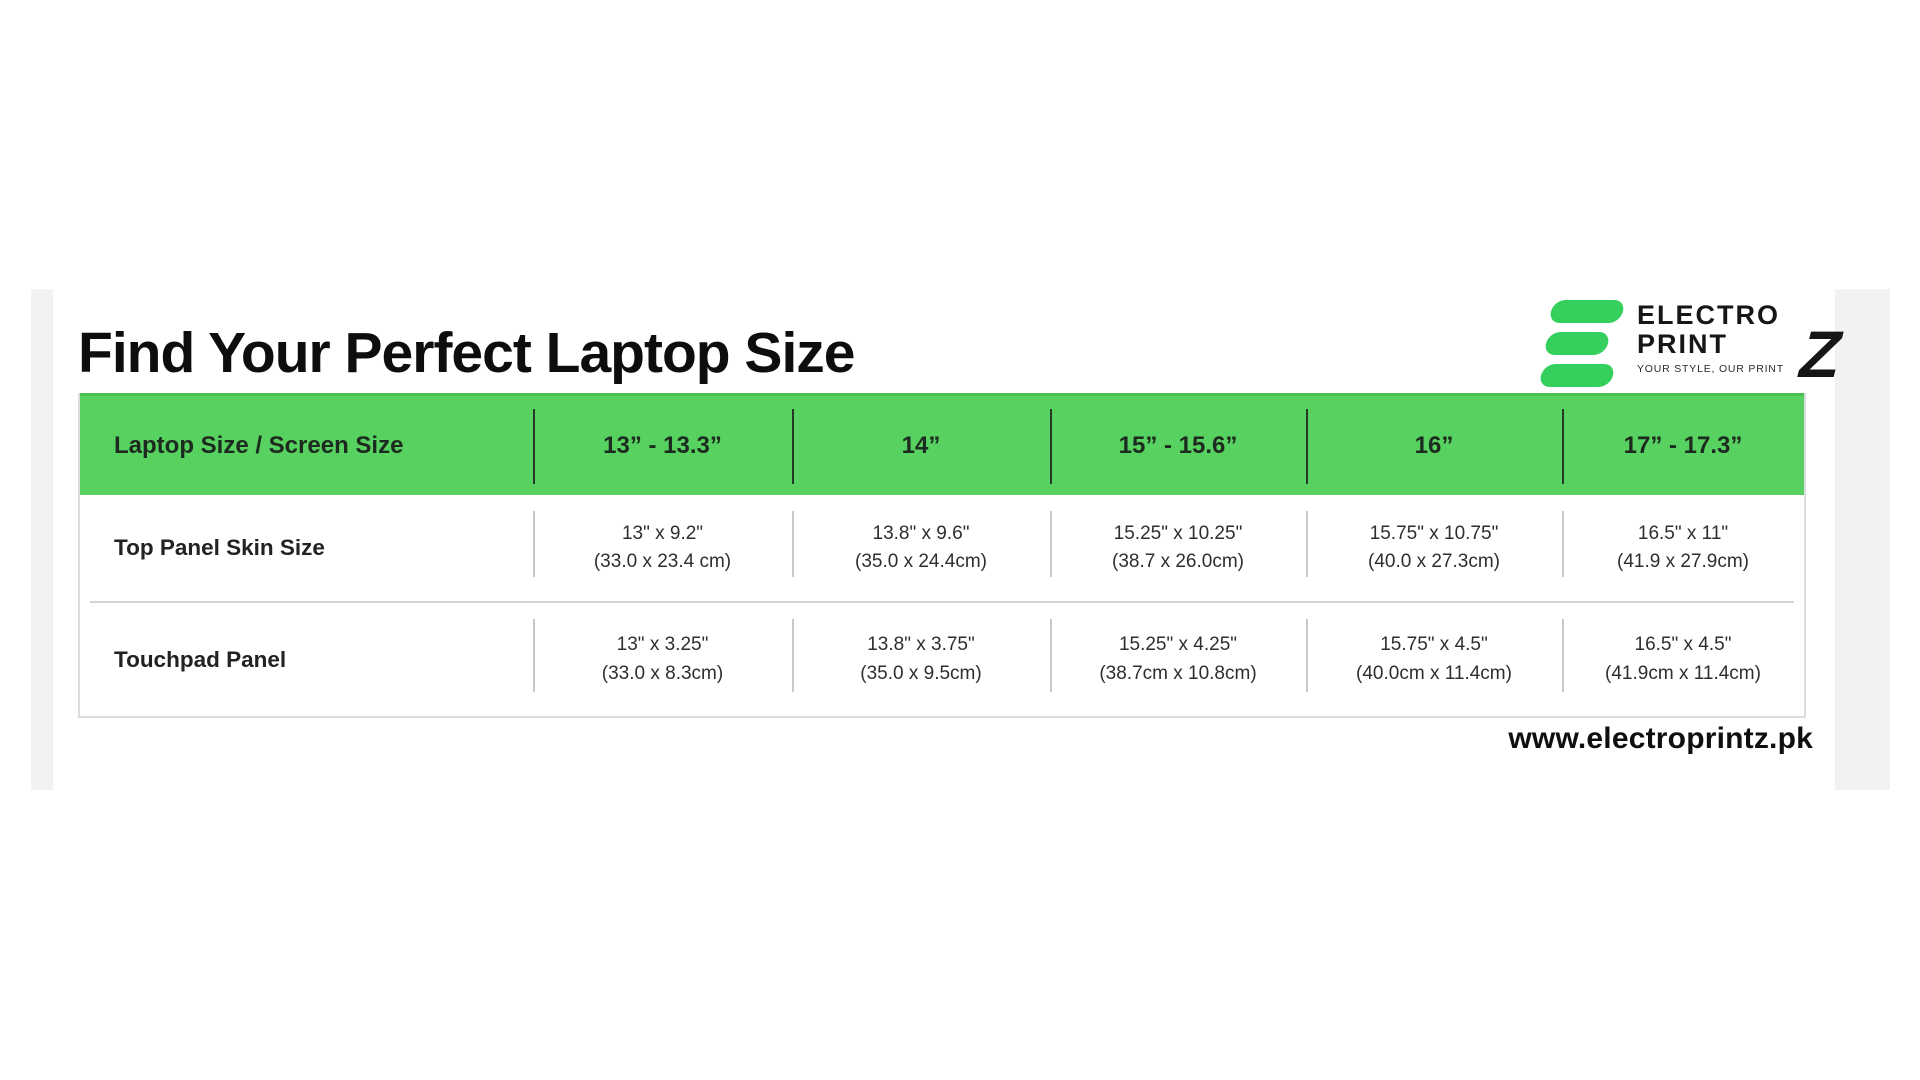  I want to click on logo-bar-top, so click(1587, 311).